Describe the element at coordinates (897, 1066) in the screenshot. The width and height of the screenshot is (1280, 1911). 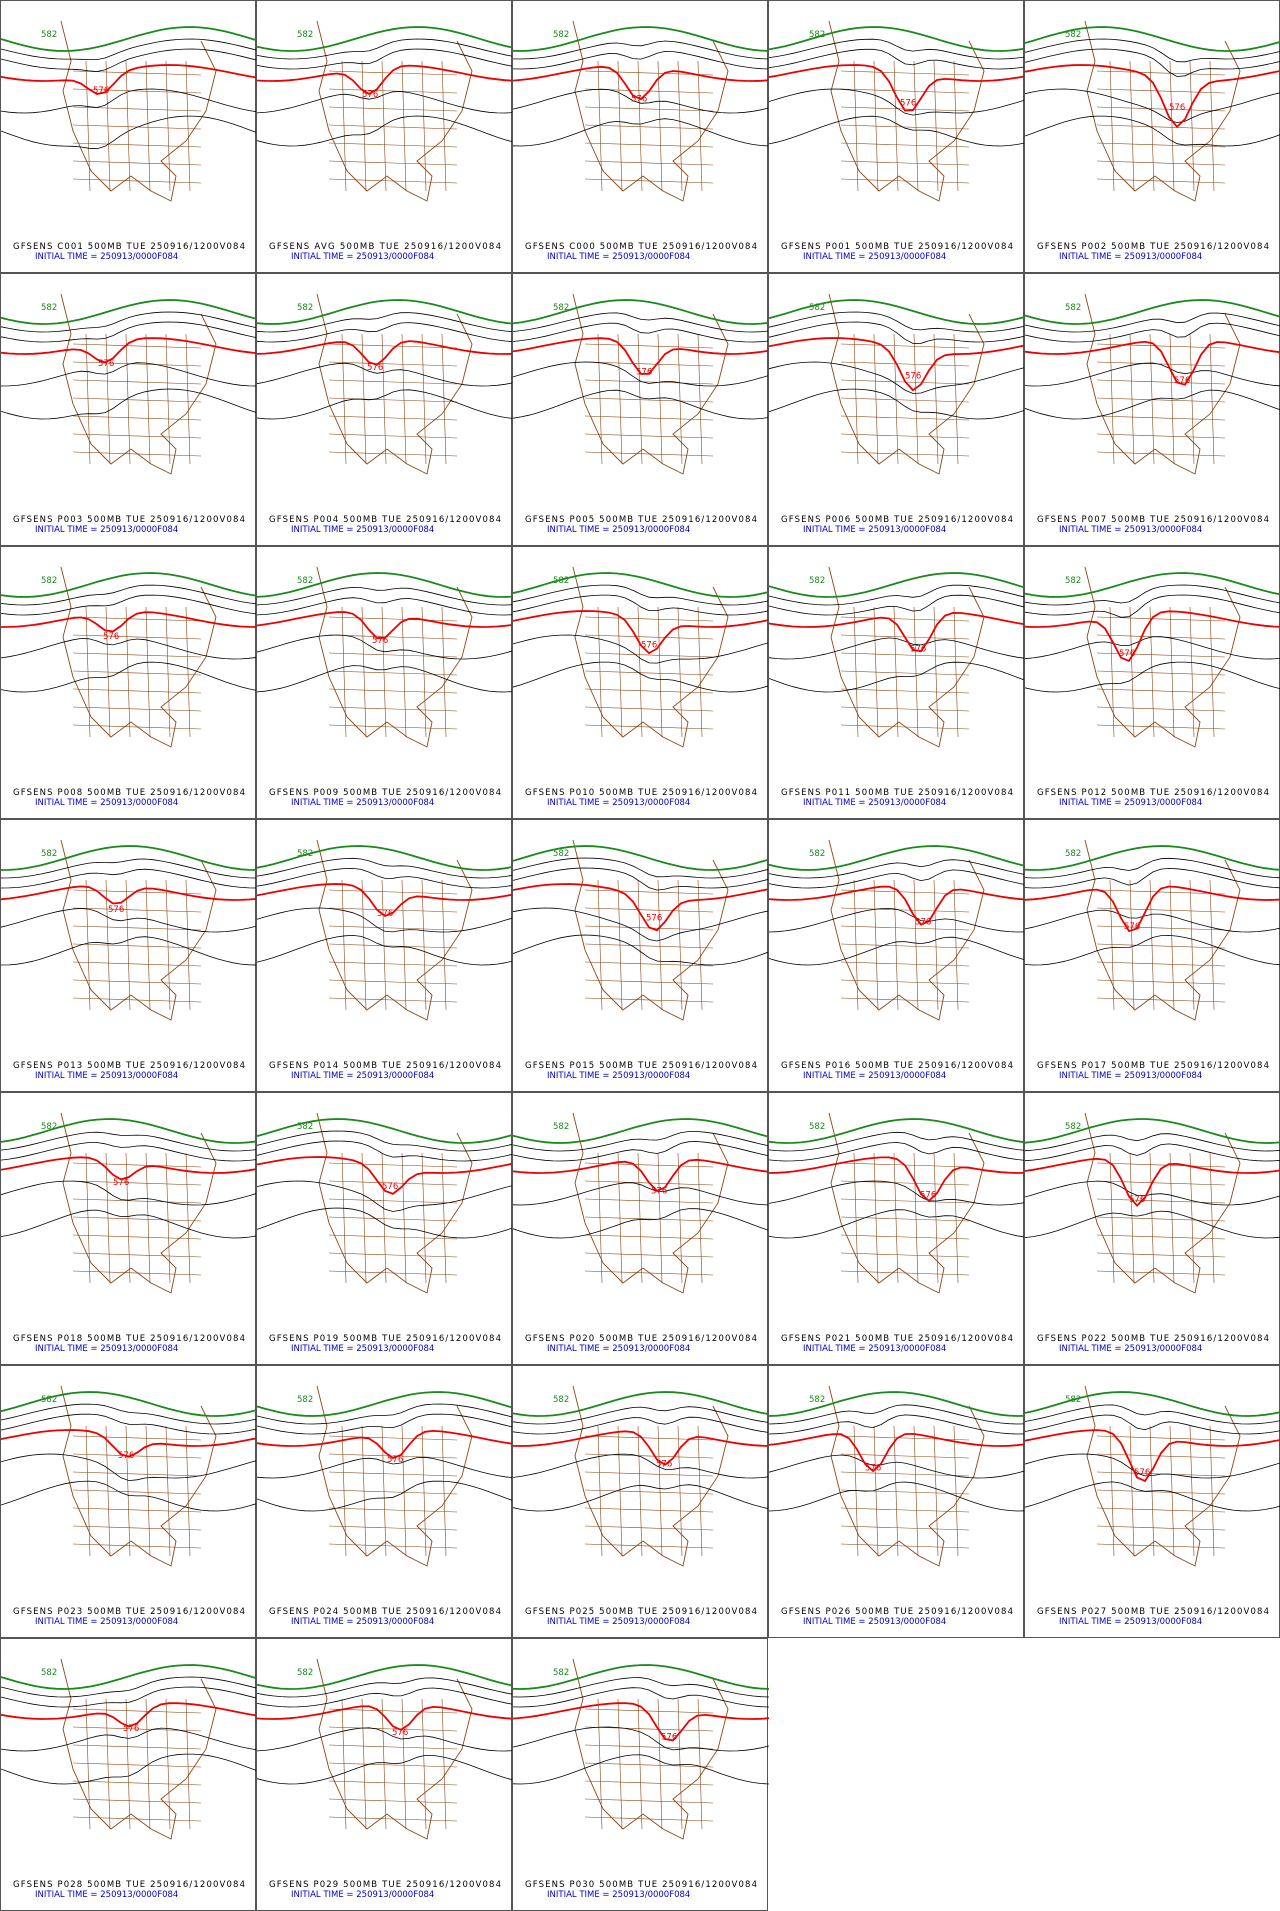
I see `panel-title: GFSENS P016 500MB TUE 250916/1200V084` at that location.